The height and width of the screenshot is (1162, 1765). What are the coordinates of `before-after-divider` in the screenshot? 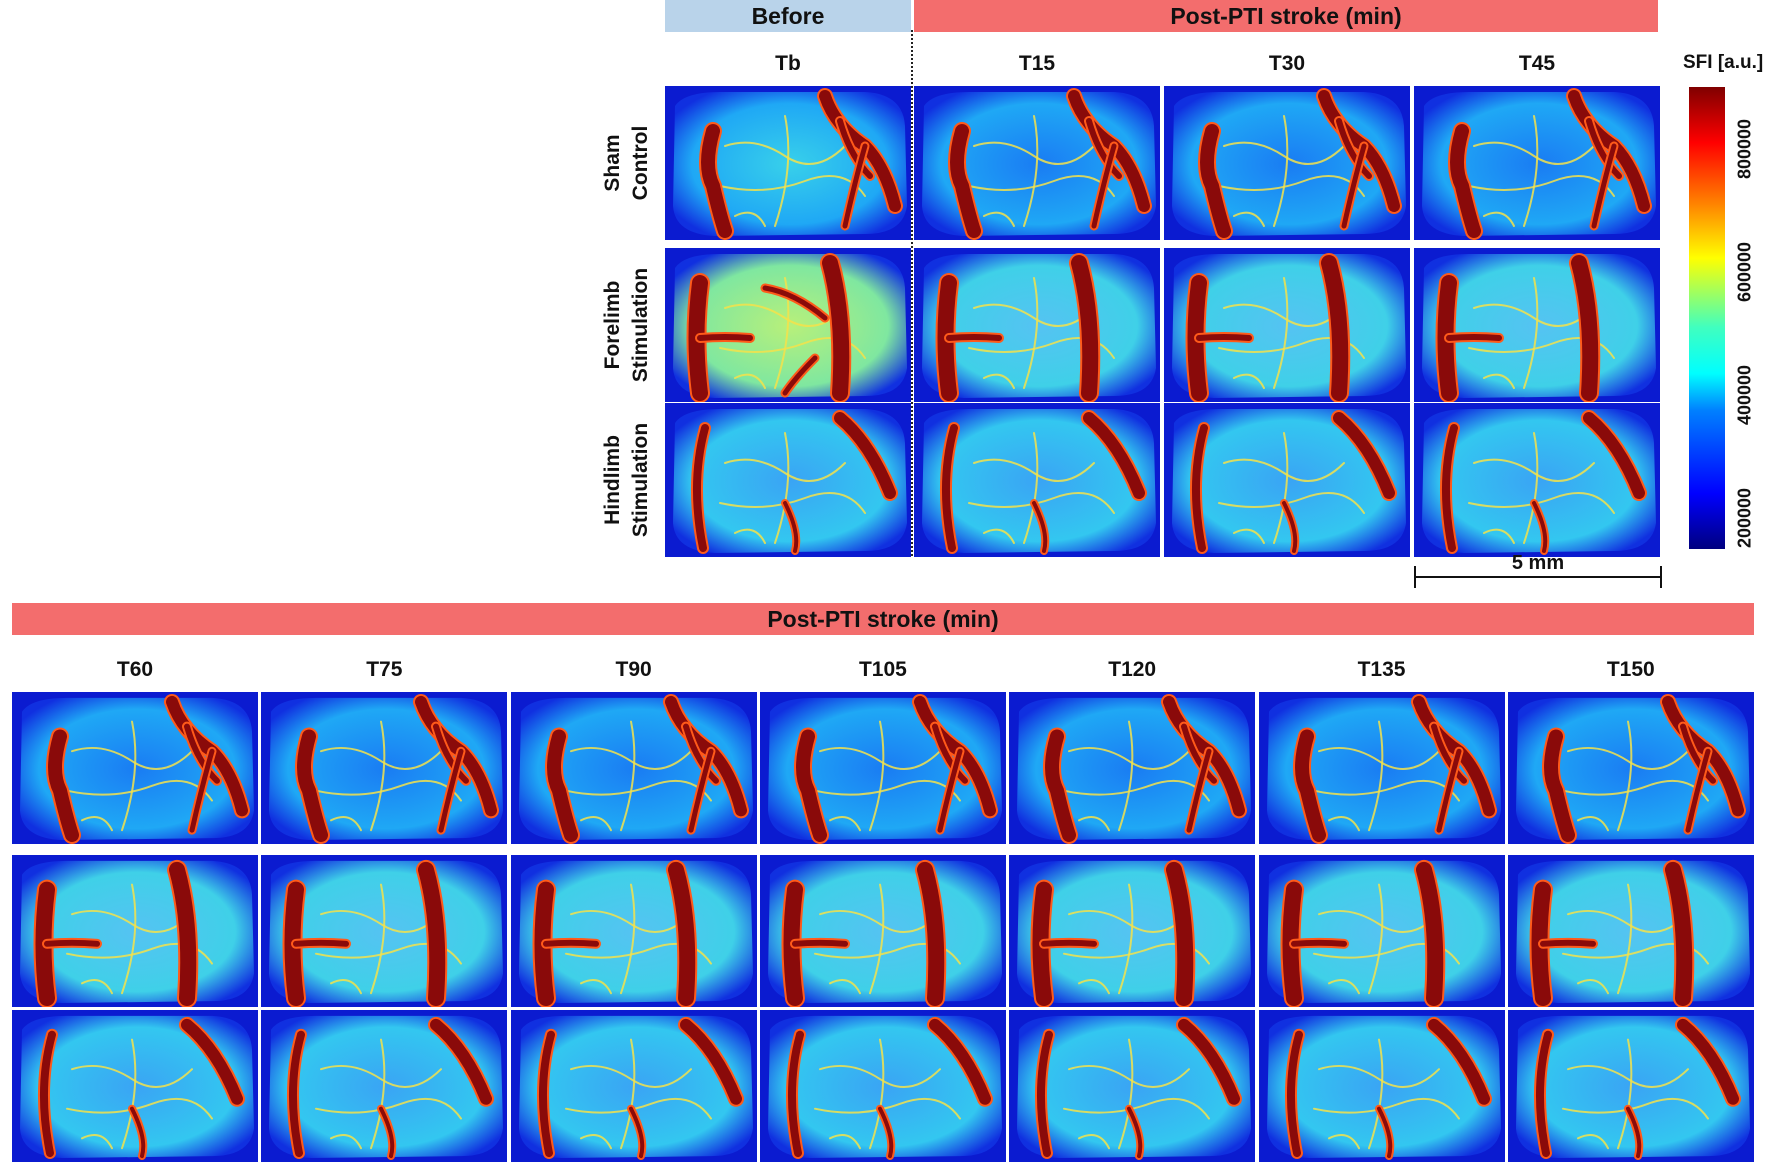 It's located at (912, 293).